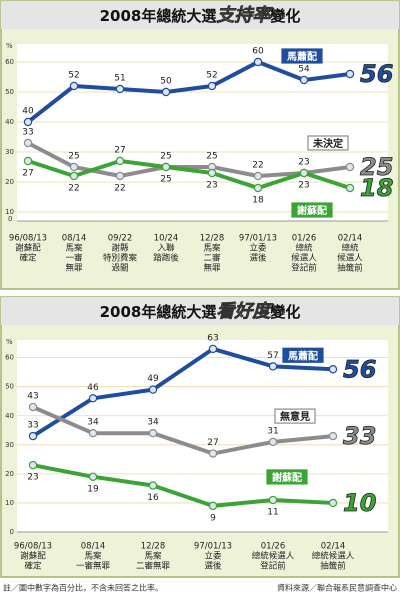 This screenshot has height=599, width=400. Describe the element at coordinates (258, 201) in the screenshot. I see `data-label: 18` at that location.